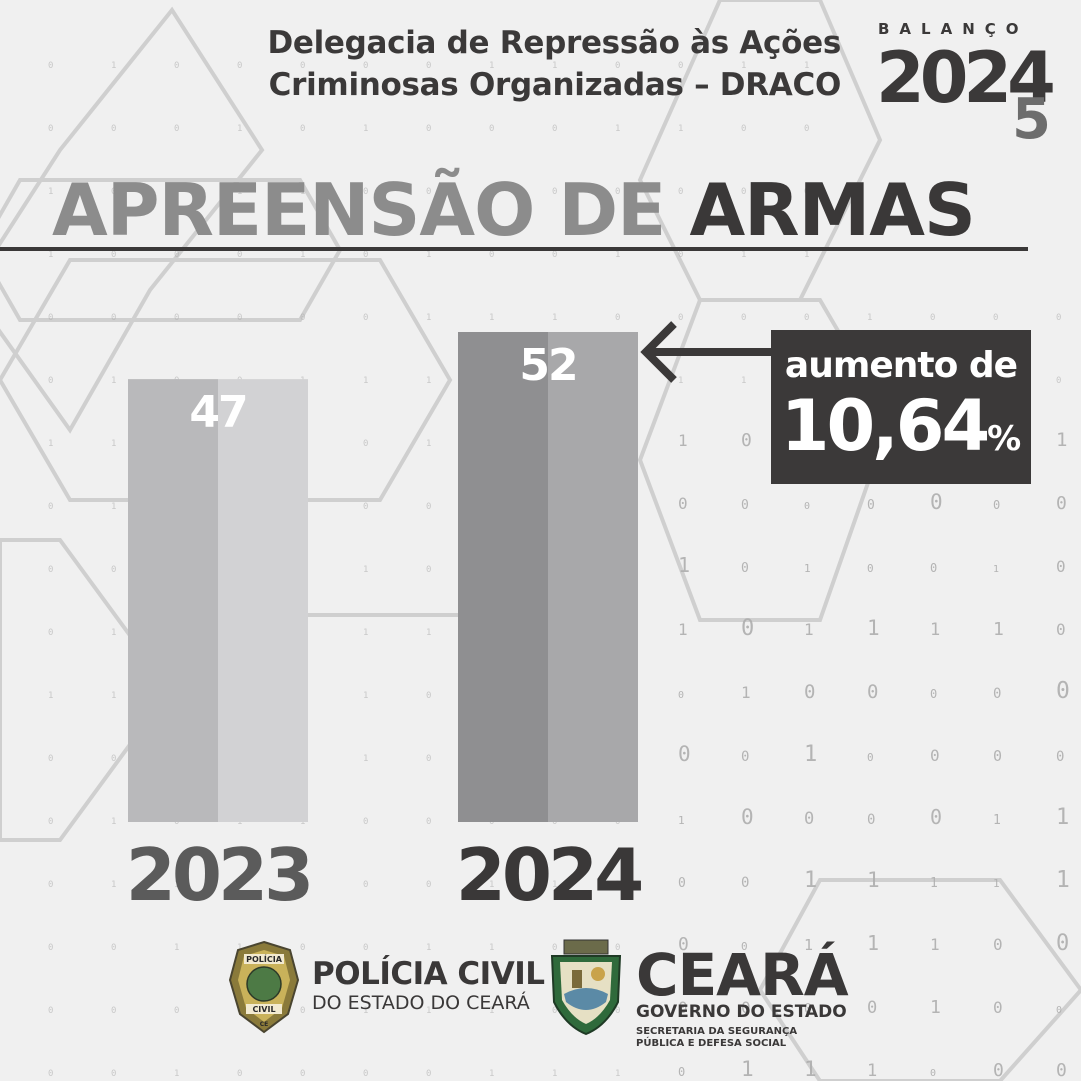 This screenshot has width=1081, height=1081. I want to click on ceara-coat-of-arms-icon, so click(586, 987).